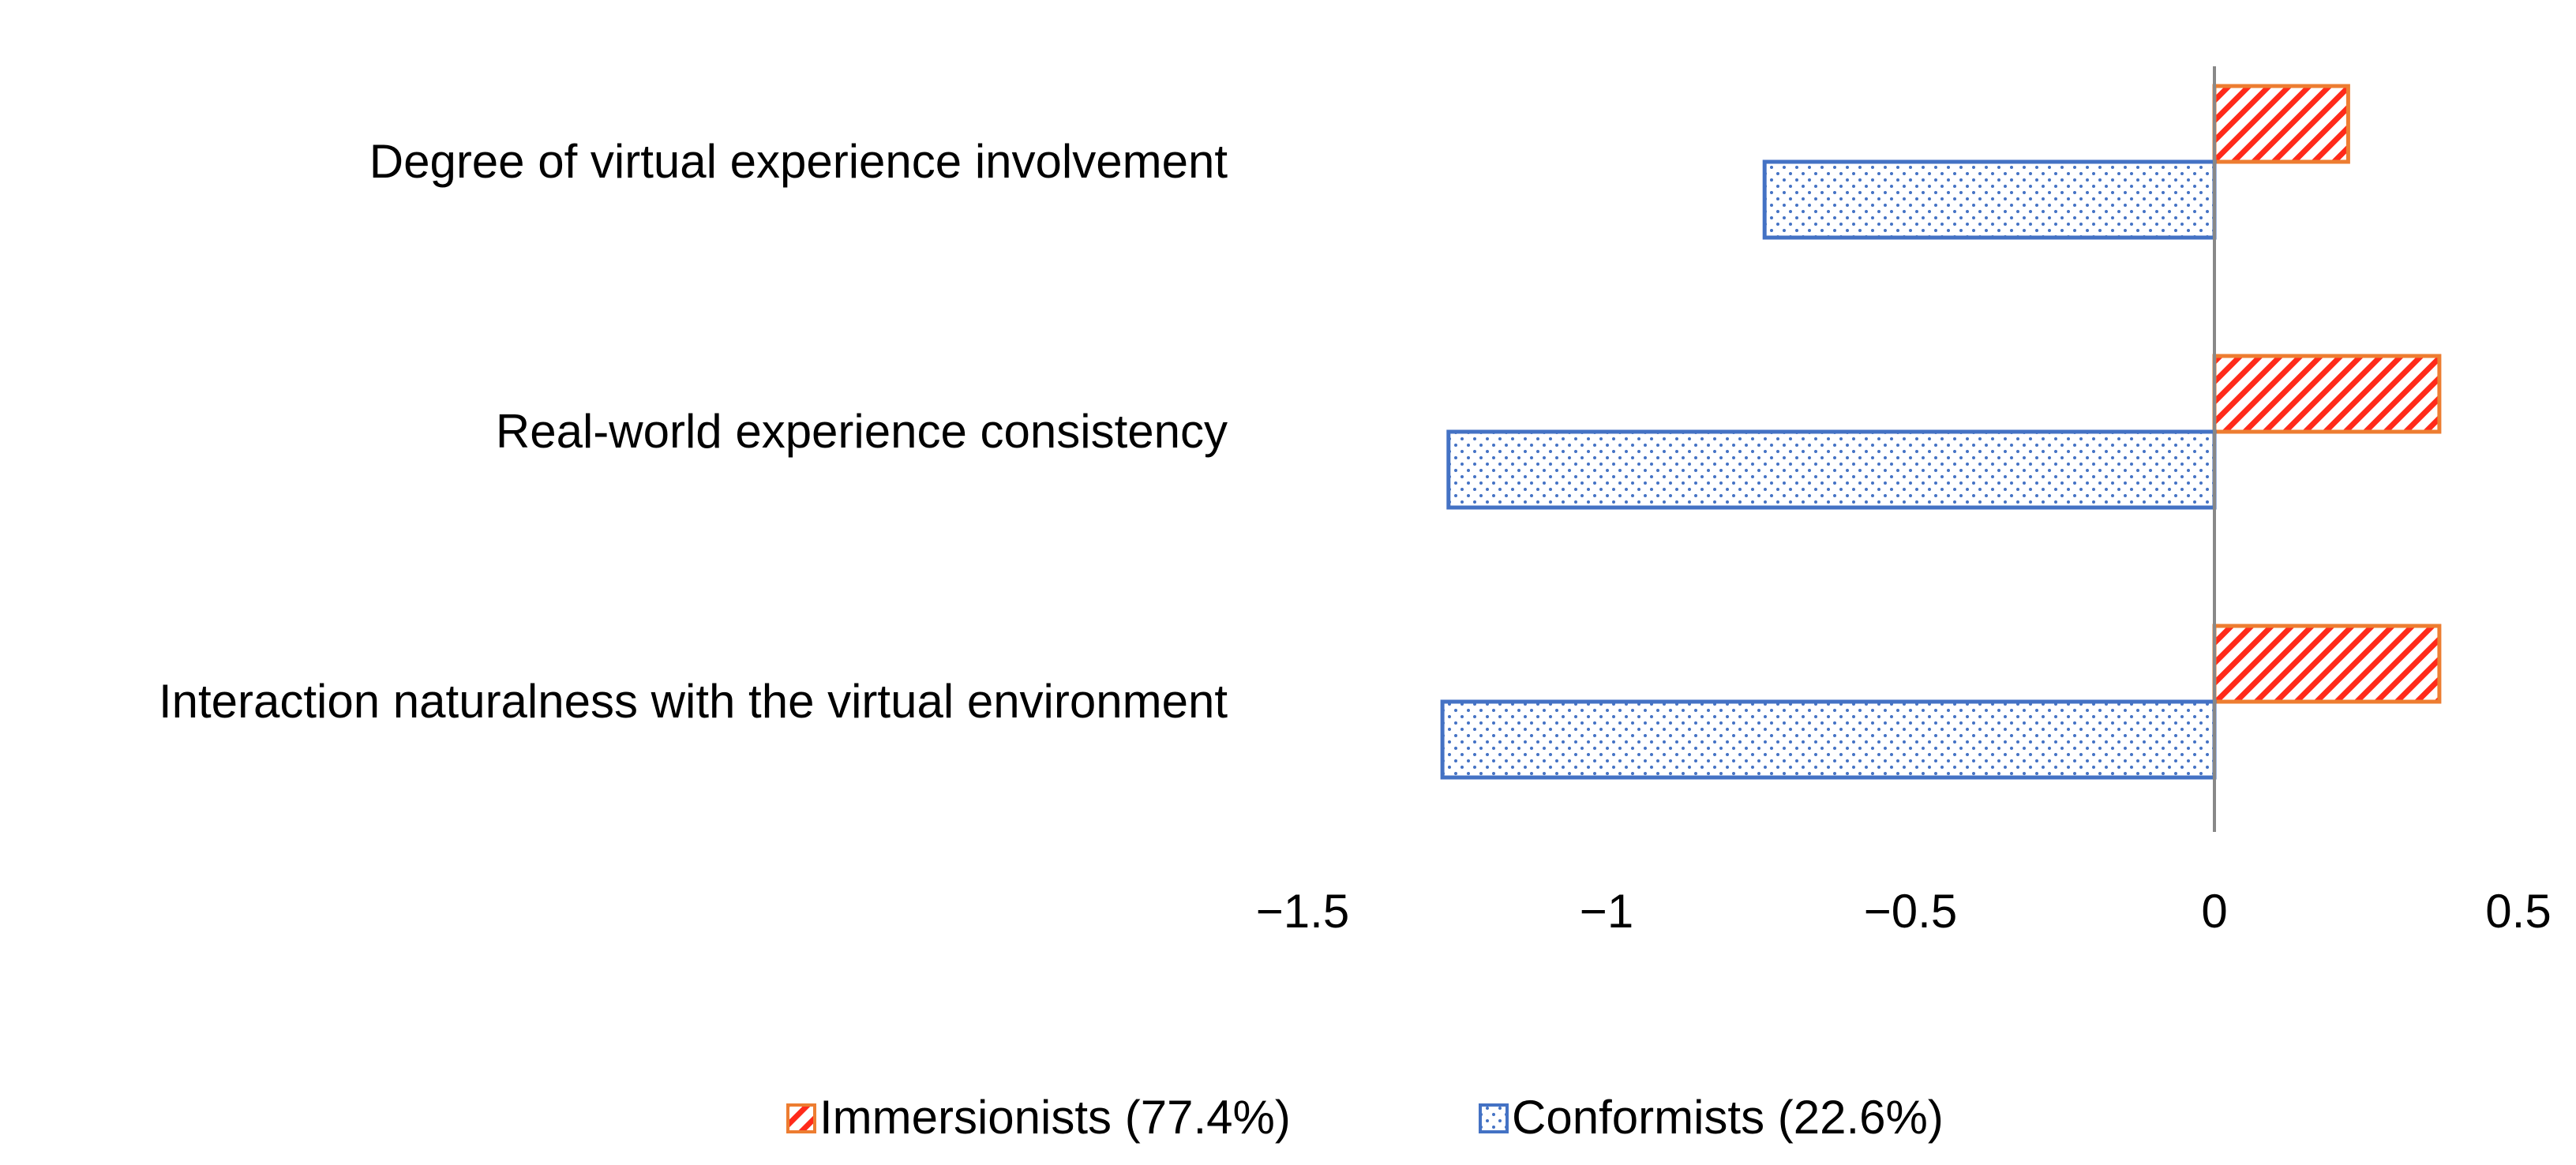  What do you see at coordinates (1302, 912) in the screenshot?
I see `x-tick-label: −1.5` at bounding box center [1302, 912].